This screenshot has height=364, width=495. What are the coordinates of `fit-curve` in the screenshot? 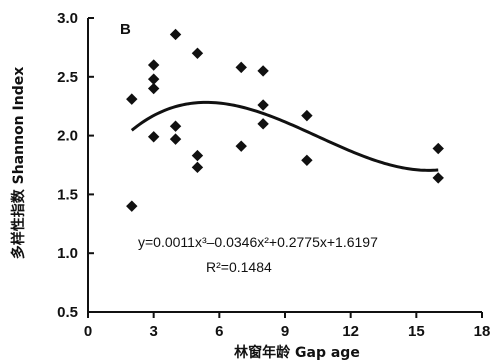 It's located at (284, 136).